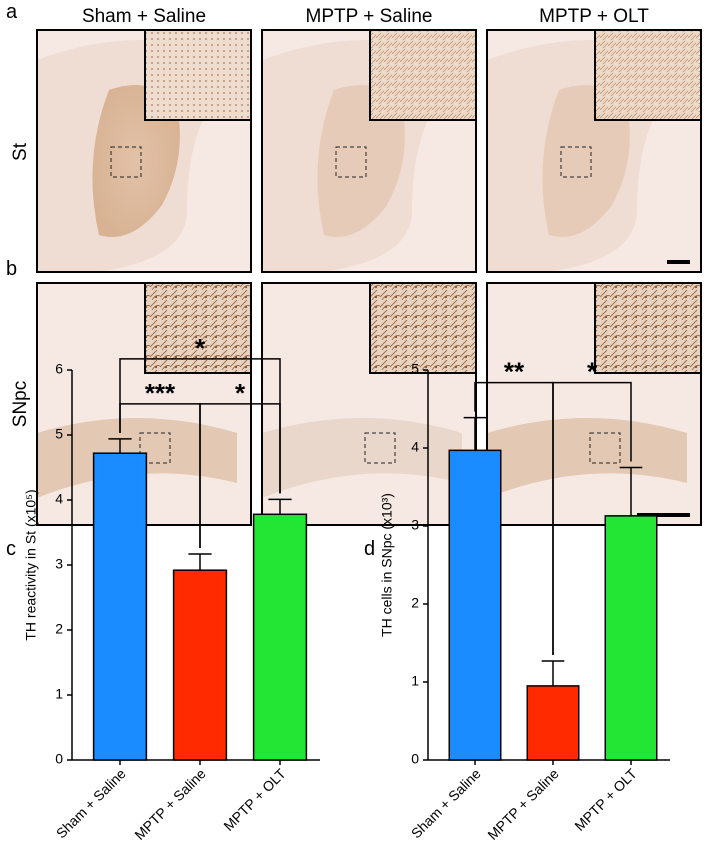 Image resolution: width=708 pixels, height=855 pixels. What do you see at coordinates (11, 549) in the screenshot?
I see `panel-label: c` at bounding box center [11, 549].